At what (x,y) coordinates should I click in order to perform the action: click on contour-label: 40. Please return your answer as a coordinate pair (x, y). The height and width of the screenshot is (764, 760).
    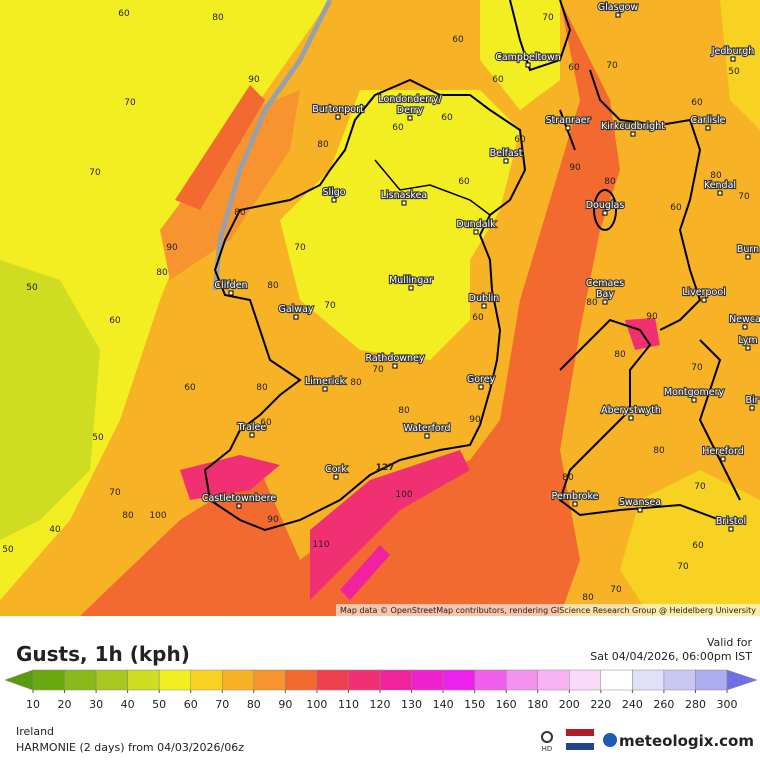
    Looking at the image, I should click on (55, 530).